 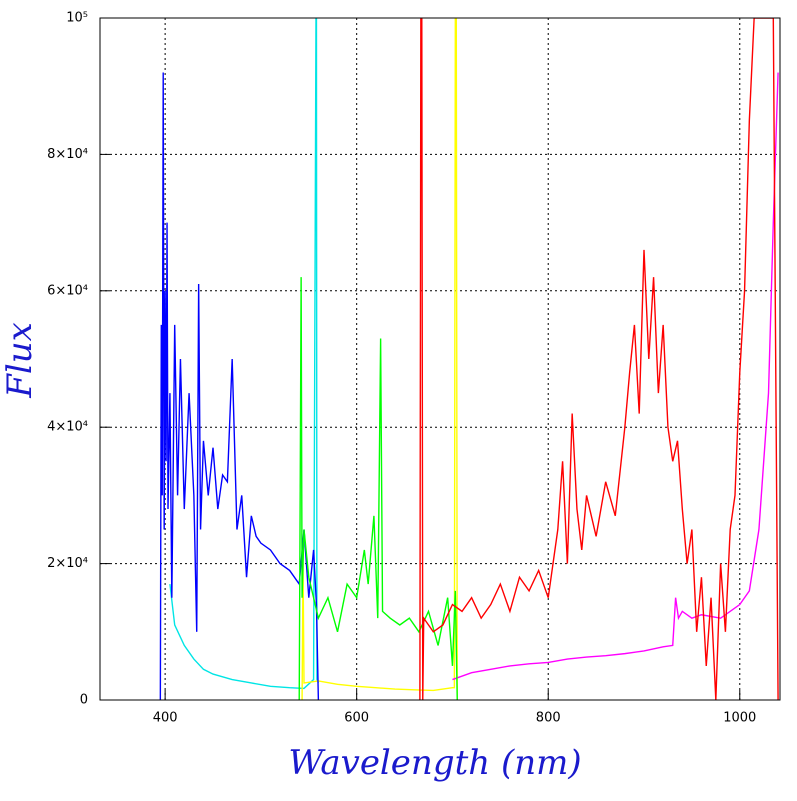 I want to click on x-tick-label: 800, so click(x=548, y=718).